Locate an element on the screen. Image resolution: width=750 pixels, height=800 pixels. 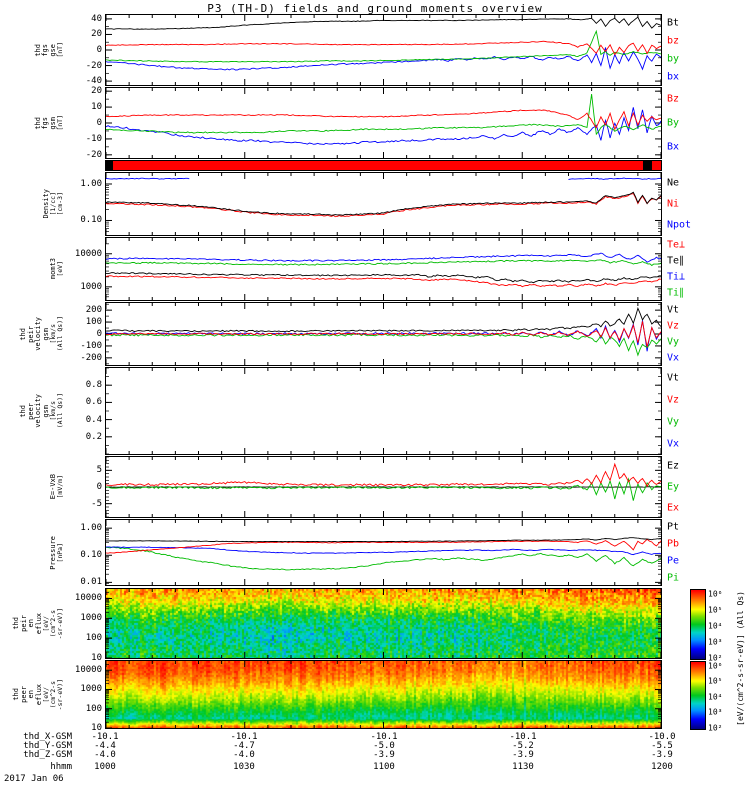
trace-label-bx: bx is located at coordinates (673, 77).